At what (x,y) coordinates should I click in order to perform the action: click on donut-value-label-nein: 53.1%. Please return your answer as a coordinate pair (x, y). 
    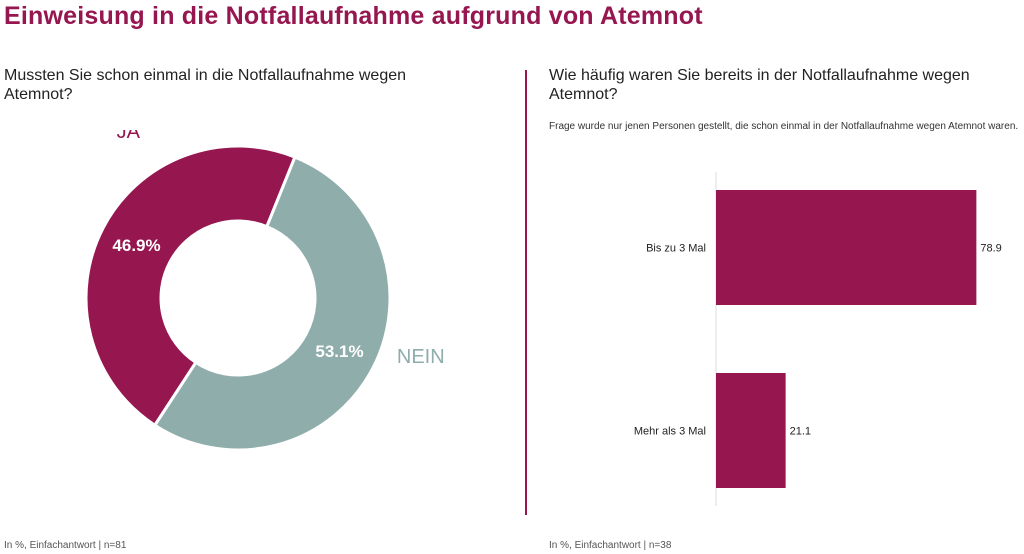
    Looking at the image, I should click on (339, 351).